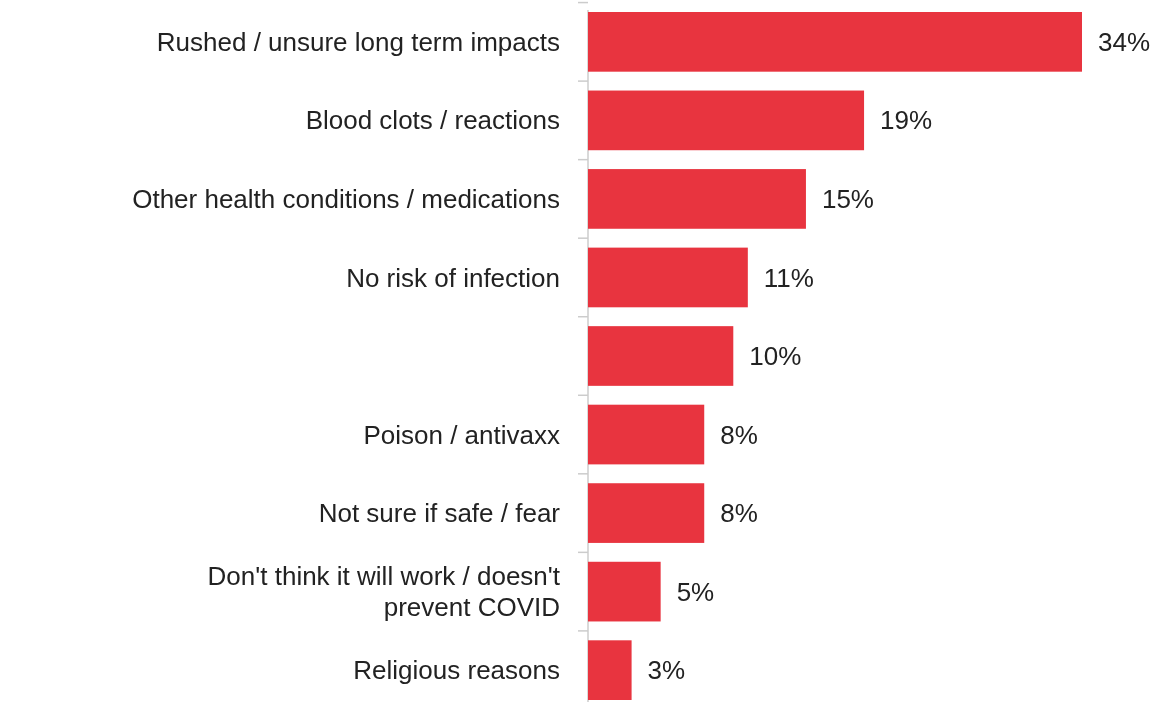 The width and height of the screenshot is (1170, 702). What do you see at coordinates (666, 670) in the screenshot?
I see `data-label: 3%` at bounding box center [666, 670].